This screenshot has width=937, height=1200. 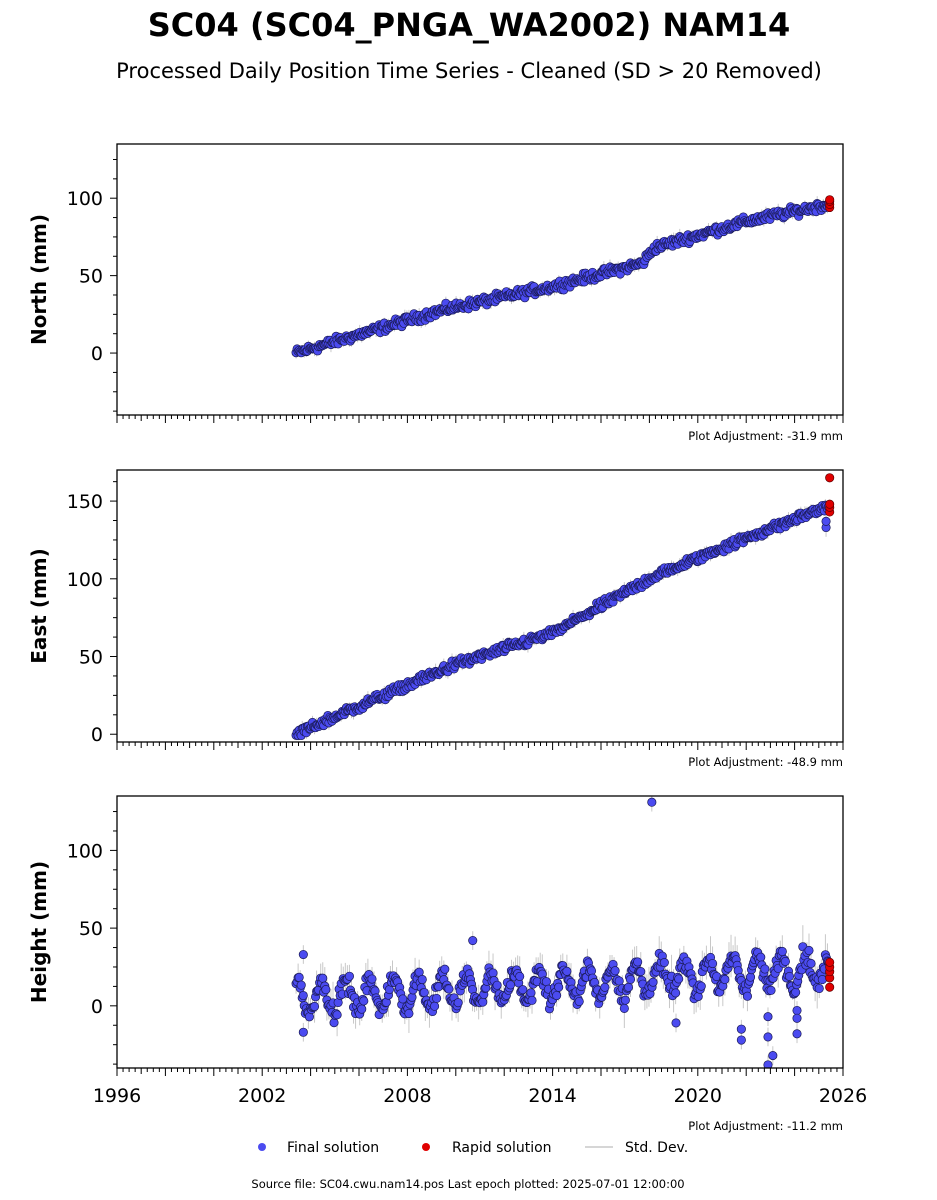 I want to click on x-tick-label: 2014, so click(x=552, y=1096).